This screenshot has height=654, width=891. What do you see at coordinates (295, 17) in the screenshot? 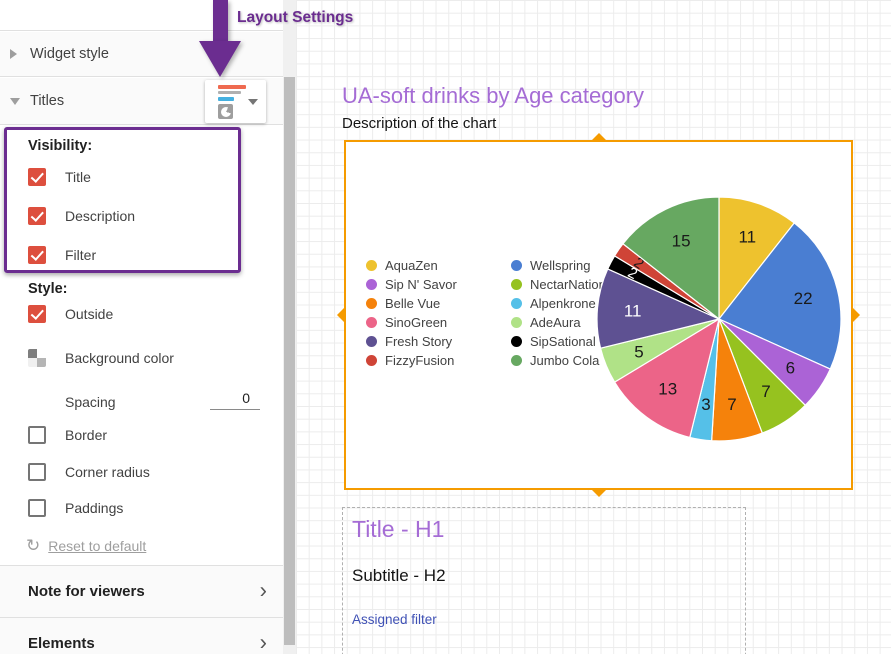
I see `annotation-label: Layout Settings` at bounding box center [295, 17].